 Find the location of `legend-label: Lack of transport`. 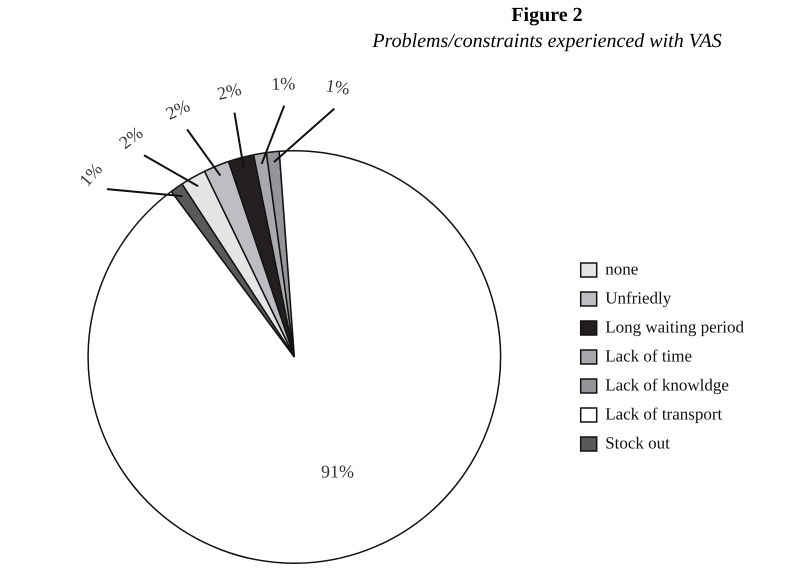

legend-label: Lack of transport is located at coordinates (664, 414).